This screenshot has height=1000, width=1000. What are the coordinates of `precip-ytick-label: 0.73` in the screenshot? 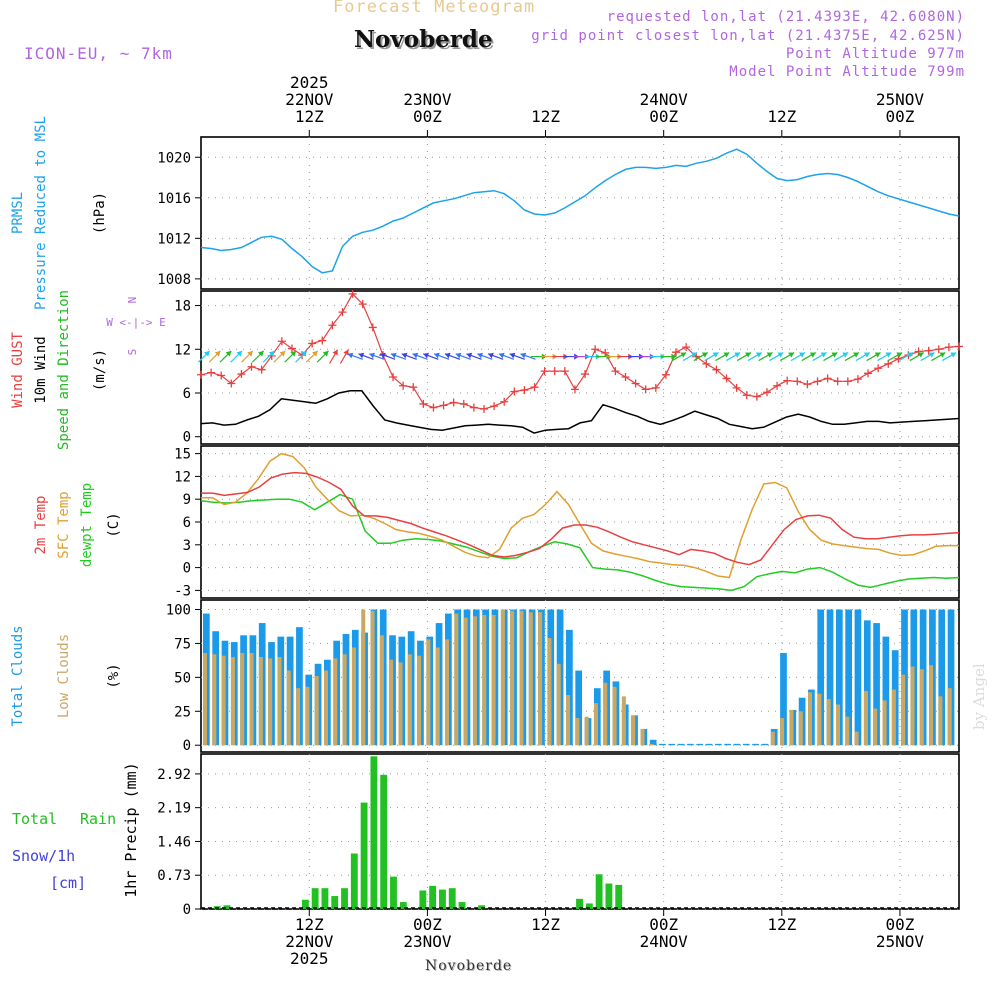 It's located at (174, 876).